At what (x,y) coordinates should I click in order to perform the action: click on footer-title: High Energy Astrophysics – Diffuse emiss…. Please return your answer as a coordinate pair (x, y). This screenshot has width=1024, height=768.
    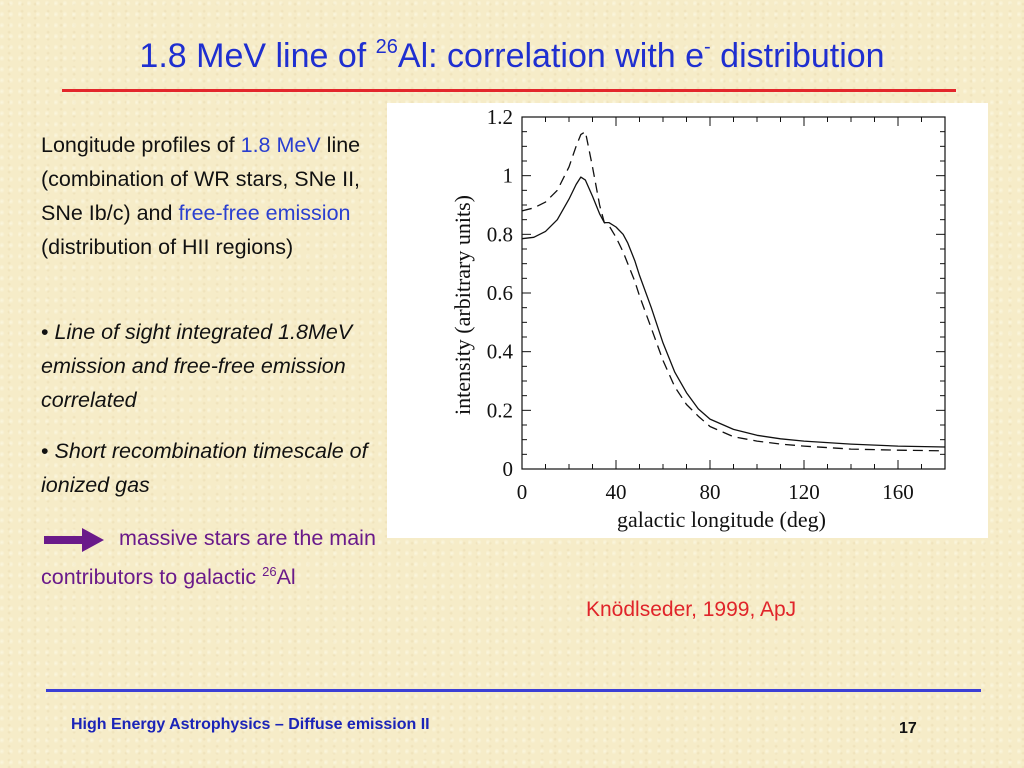
    Looking at the image, I should click on (250, 724).